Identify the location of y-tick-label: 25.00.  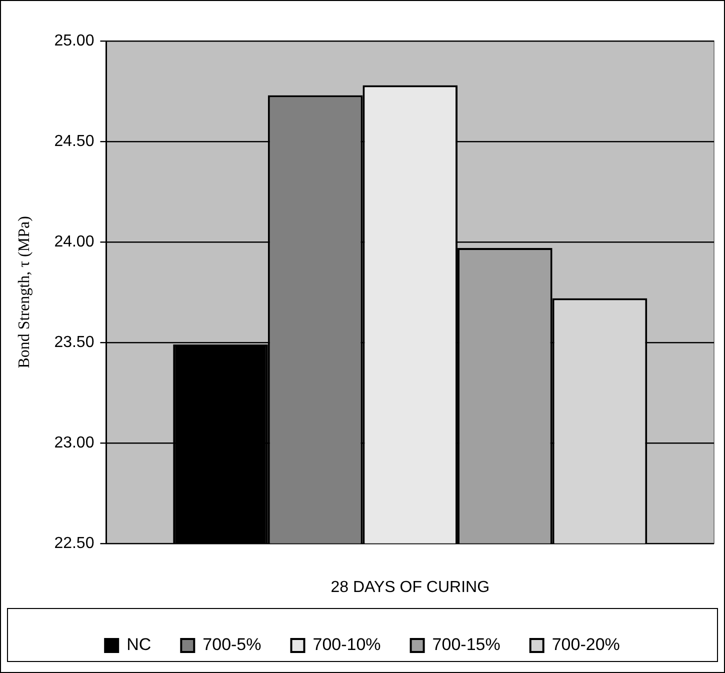
(74, 41).